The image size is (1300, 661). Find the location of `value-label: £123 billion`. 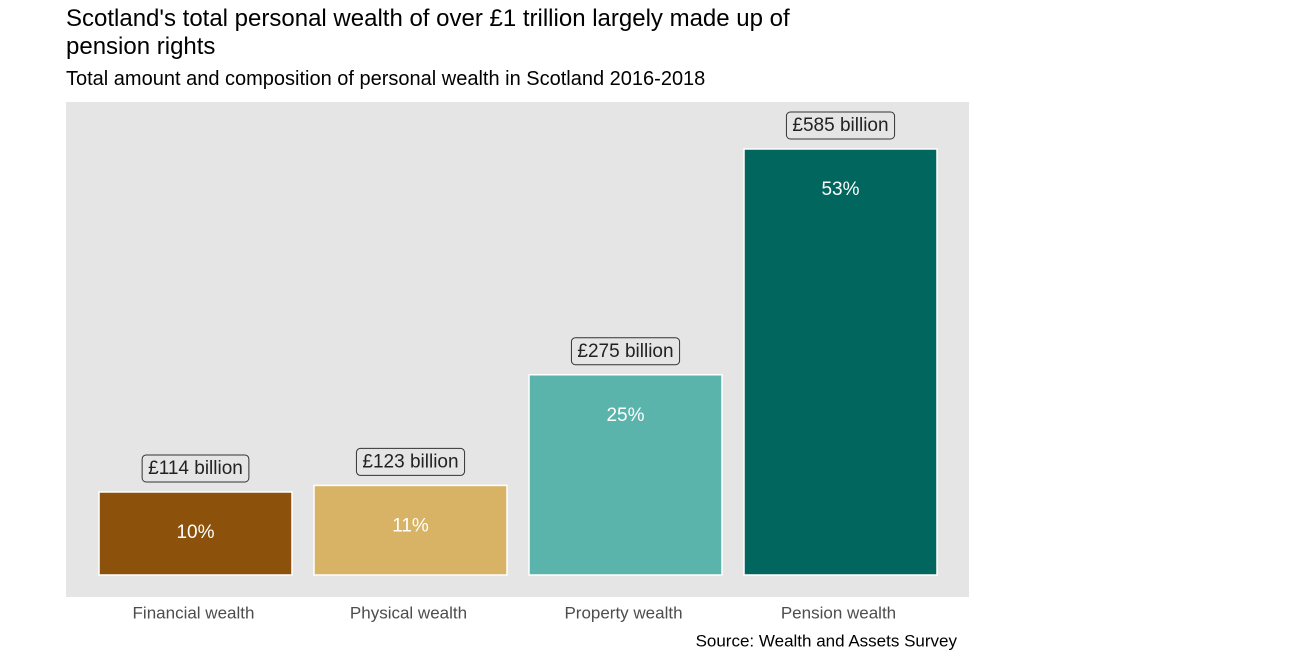

value-label: £123 billion is located at coordinates (410, 461).